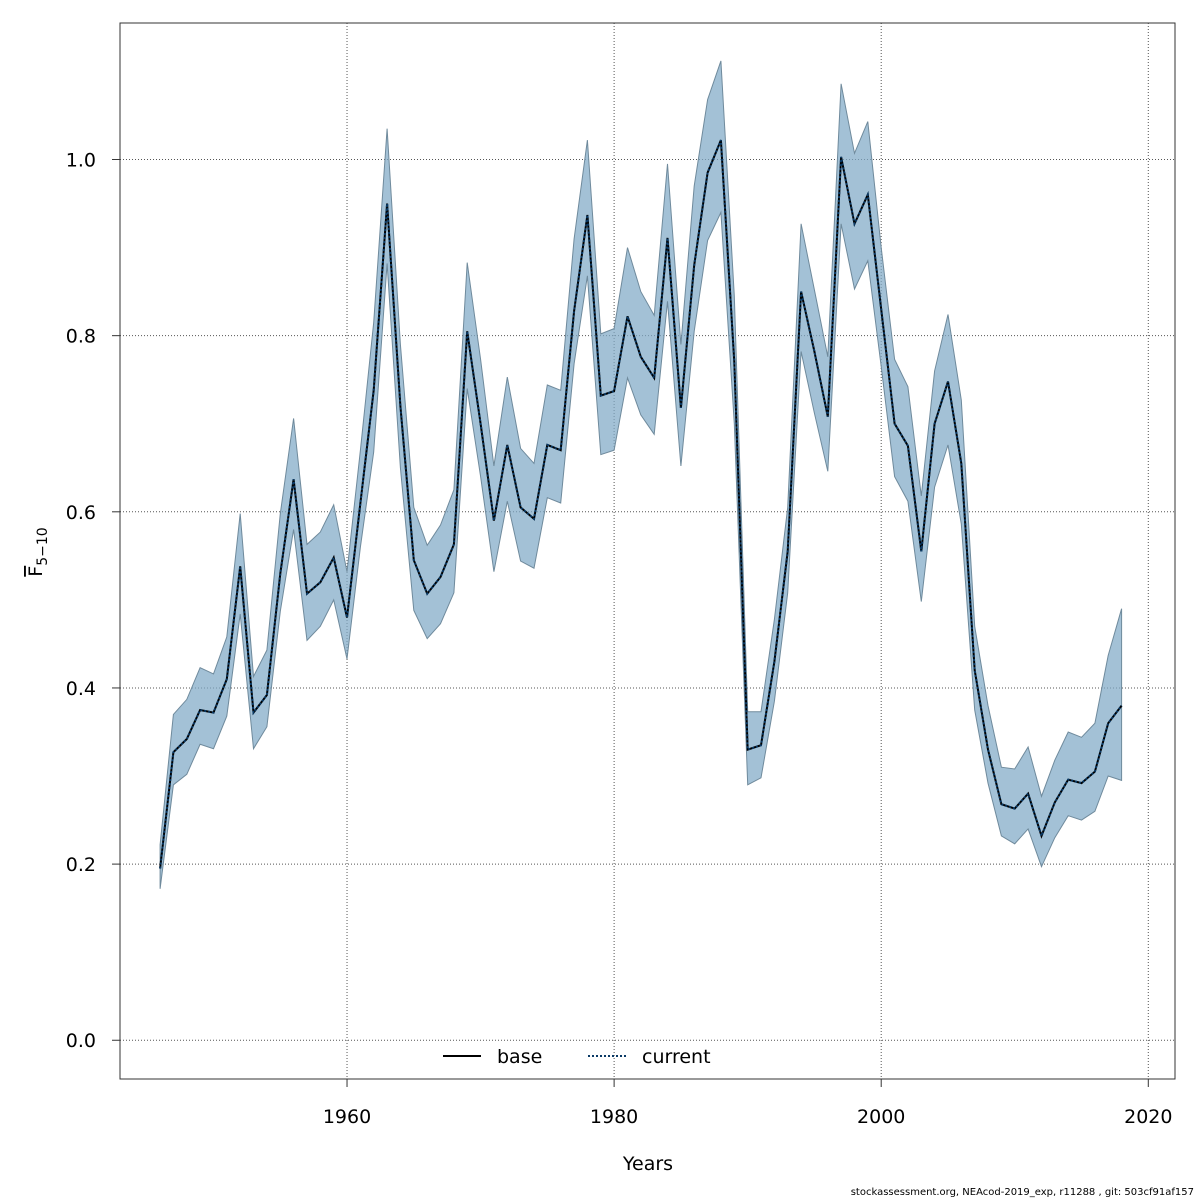 This screenshot has height=1200, width=1200. Describe the element at coordinates (577, 1057) in the screenshot. I see `legend: base current` at that location.